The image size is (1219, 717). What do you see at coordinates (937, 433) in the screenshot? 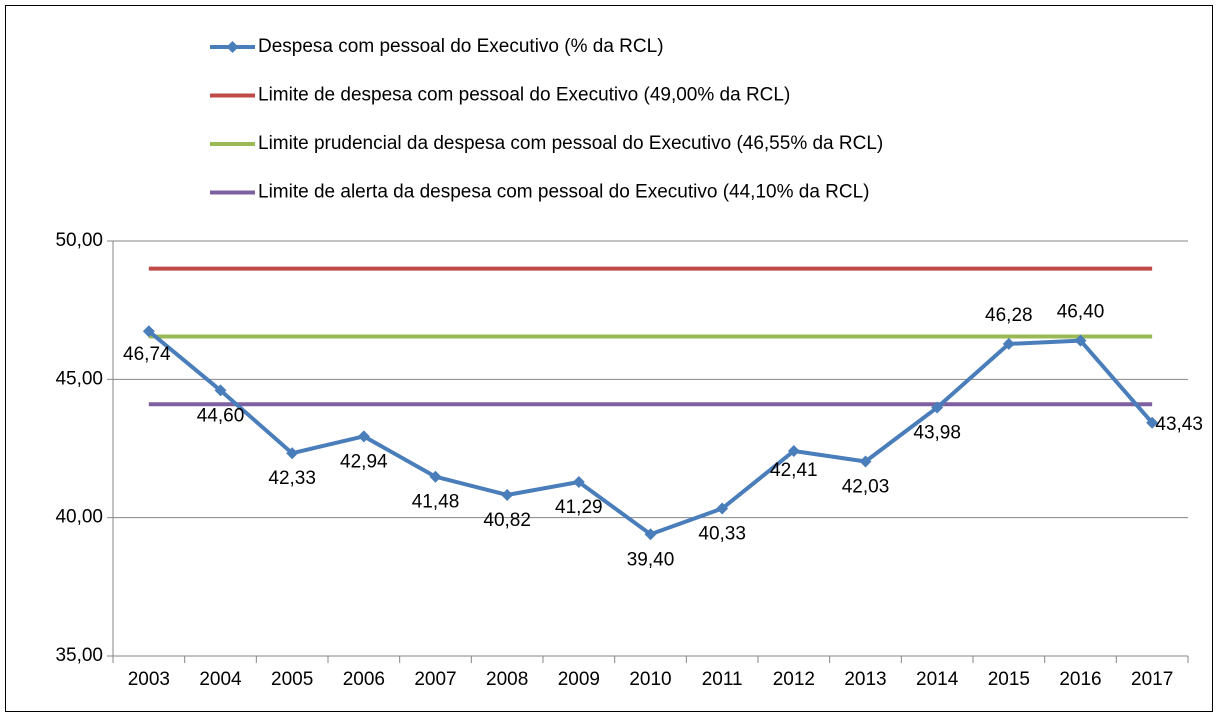
I see `data-label: 43,98` at bounding box center [937, 433].